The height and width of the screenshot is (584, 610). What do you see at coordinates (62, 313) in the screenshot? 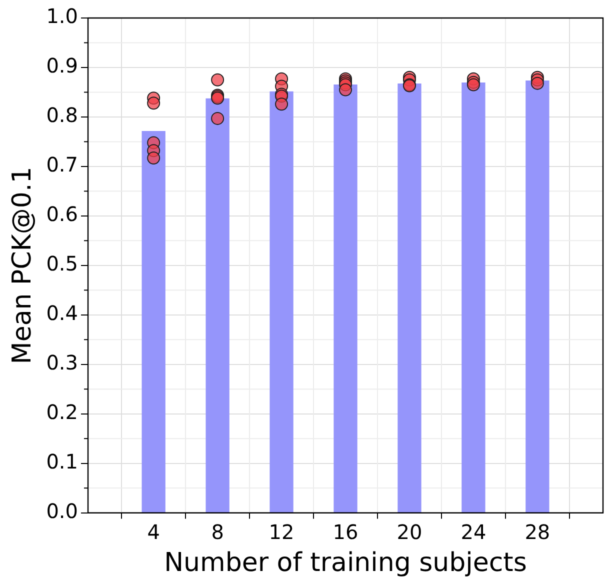
I see `y-tick-label: 0.4` at bounding box center [62, 313].